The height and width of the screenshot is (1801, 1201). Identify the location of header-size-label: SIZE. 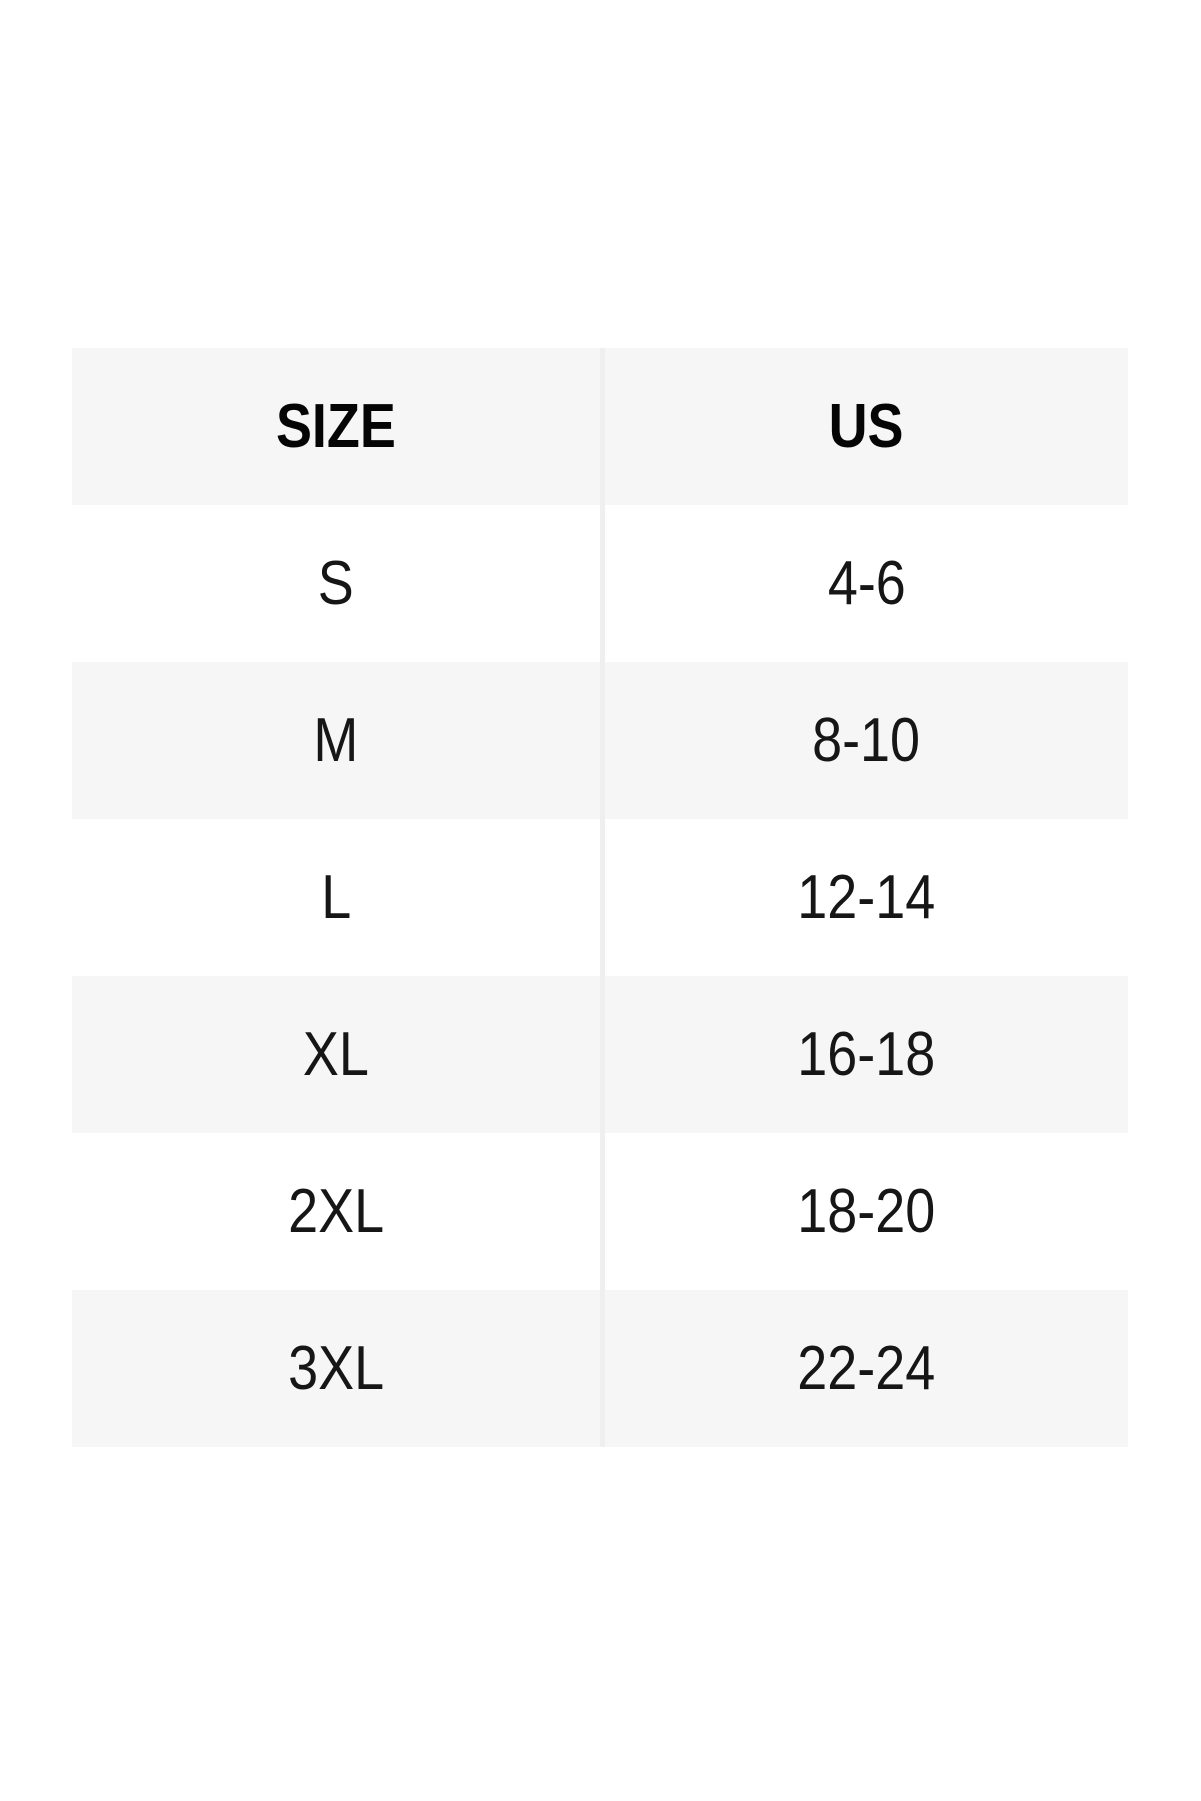
(336, 426).